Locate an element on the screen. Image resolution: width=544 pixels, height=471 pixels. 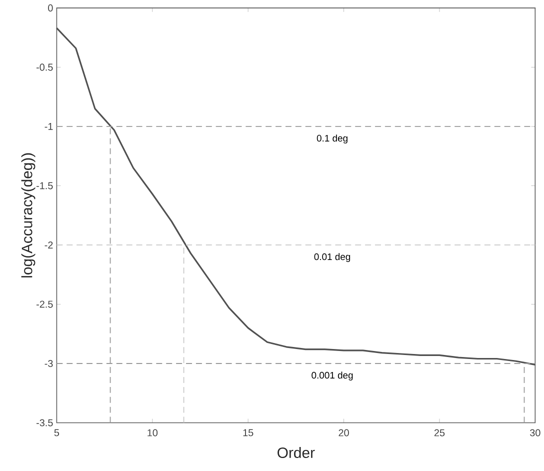
x-tick-label: 5 is located at coordinates (57, 432).